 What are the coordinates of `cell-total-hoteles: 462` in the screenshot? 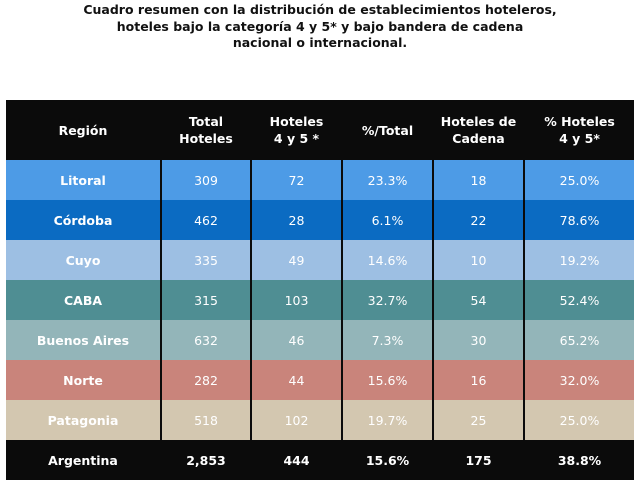 It's located at (206, 220).